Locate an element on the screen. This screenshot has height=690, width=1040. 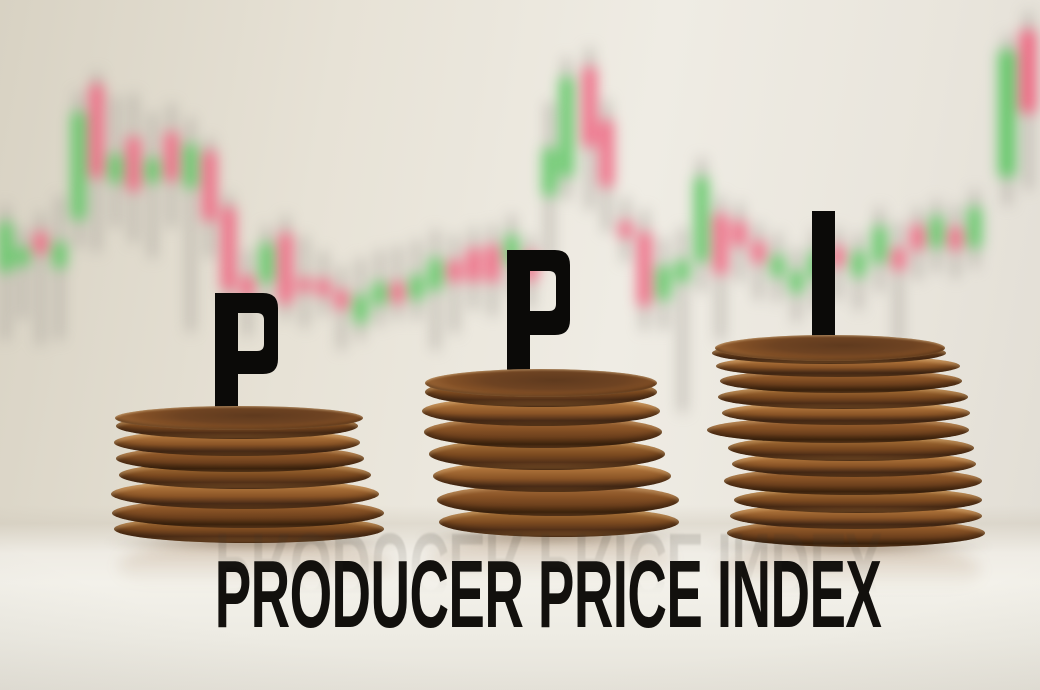
title-reflection-text: PRODUCER PRICE INDEX is located at coordinates (548, 566).